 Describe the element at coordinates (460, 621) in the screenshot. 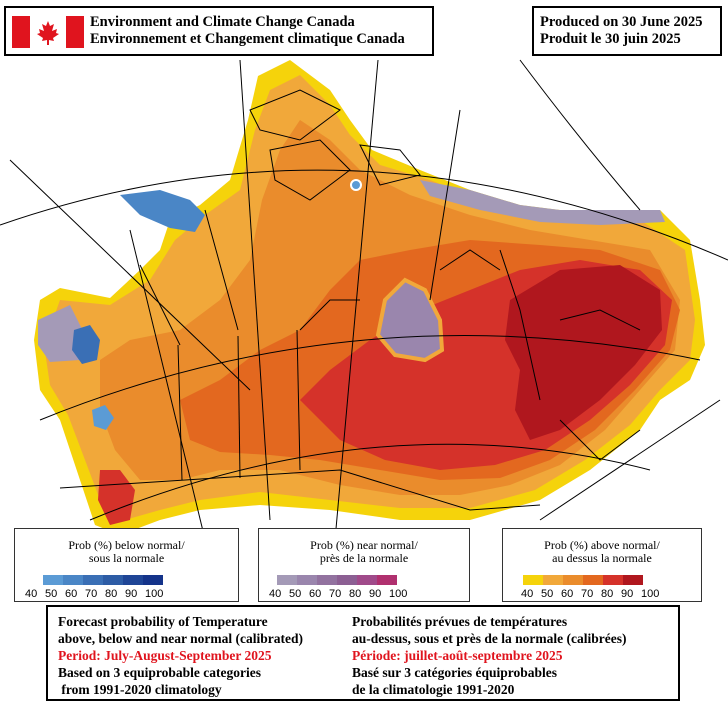

I see `info-fr-line1: Probabilités prévues de températures` at that location.